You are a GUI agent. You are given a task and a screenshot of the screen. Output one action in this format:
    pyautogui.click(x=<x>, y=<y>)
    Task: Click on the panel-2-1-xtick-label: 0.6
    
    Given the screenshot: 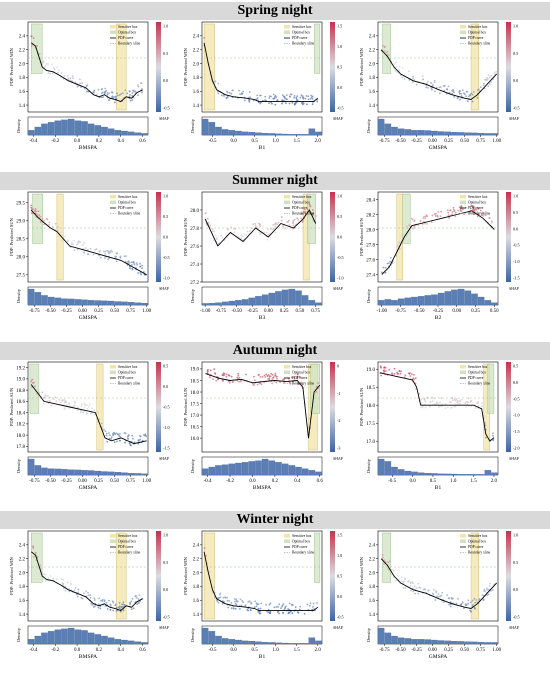 What is the action you would take?
    pyautogui.click(x=320, y=481)
    